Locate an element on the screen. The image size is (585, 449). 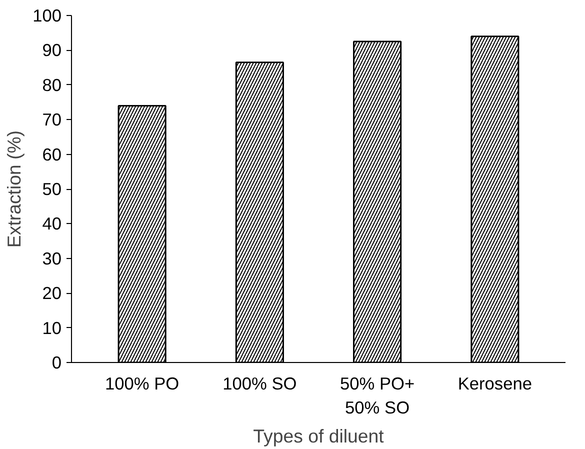
x-tick-label: 100% PO is located at coordinates (142, 384).